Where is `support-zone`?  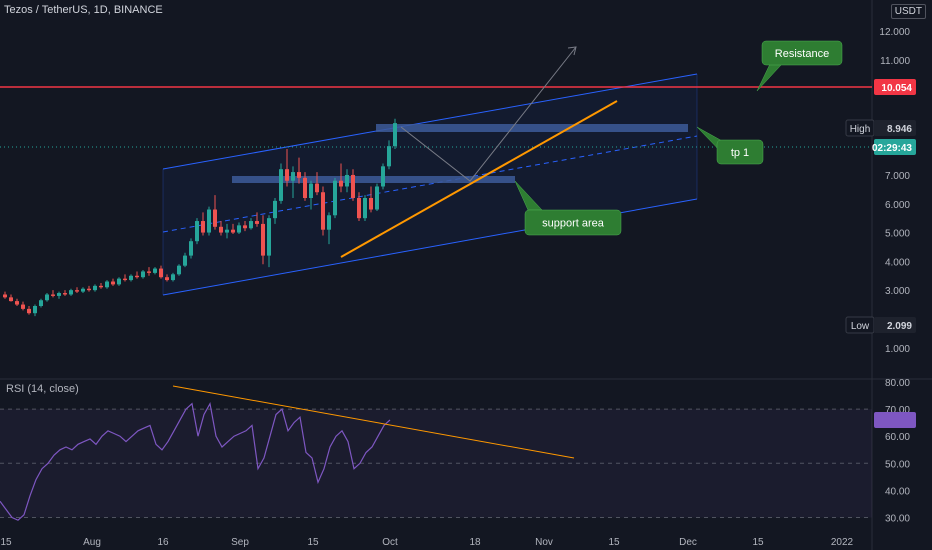
support-zone is located at coordinates (373, 179).